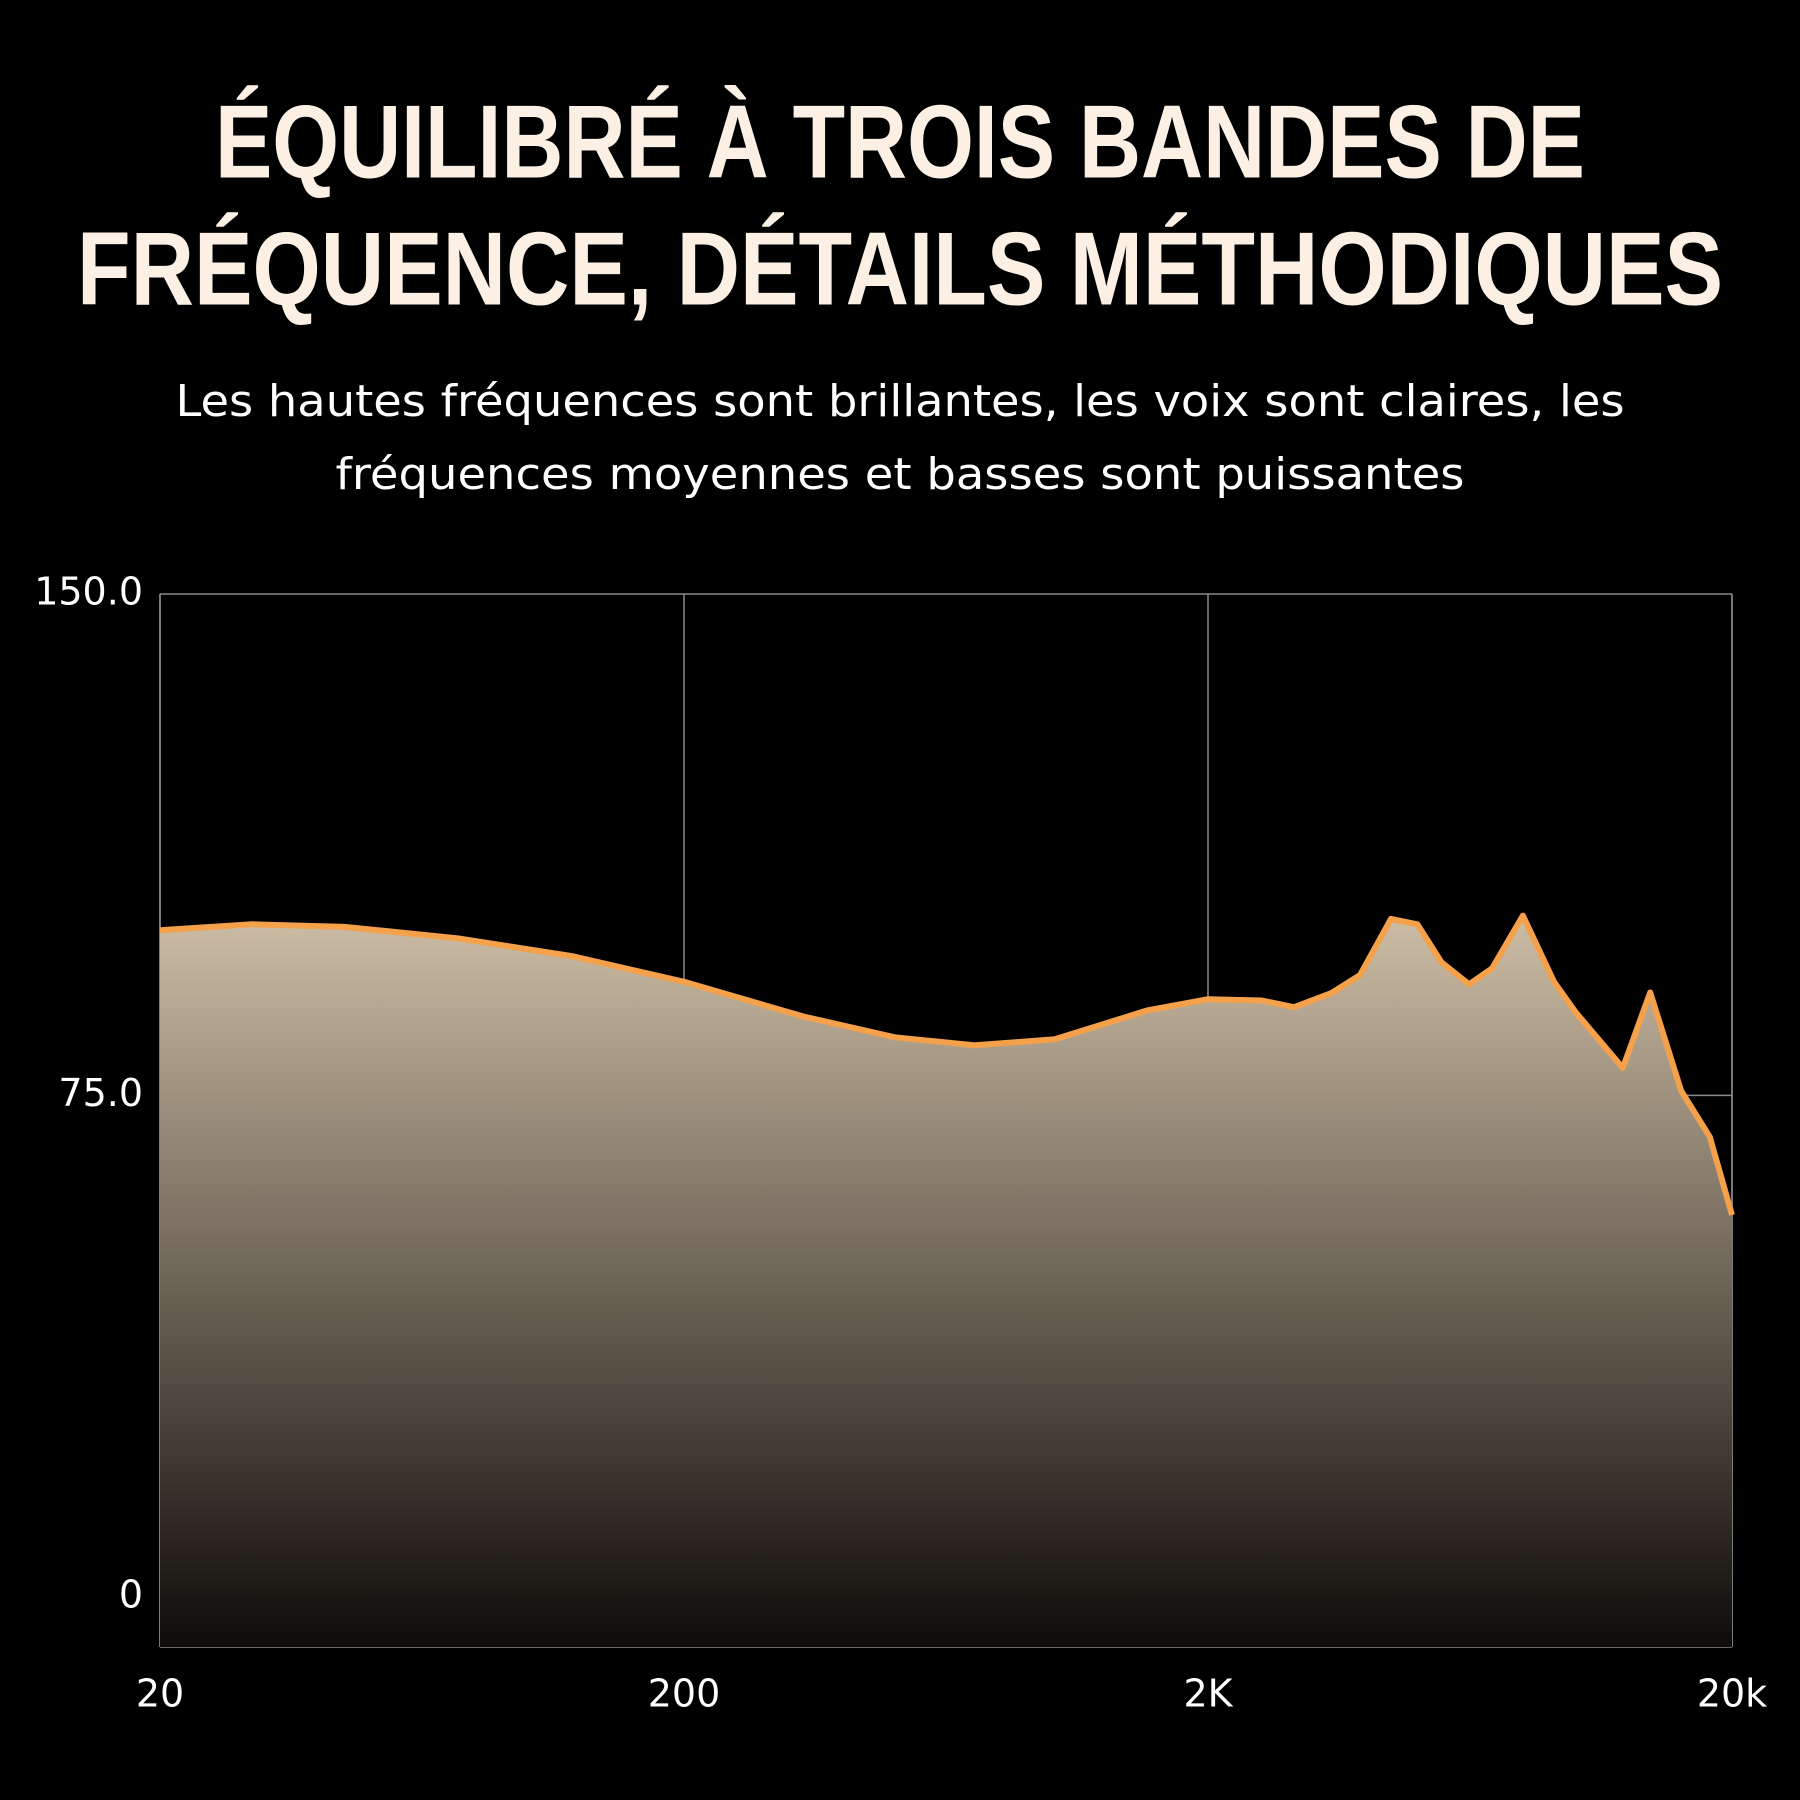  What do you see at coordinates (684, 1694) in the screenshot?
I see `x-tick-label: 200` at bounding box center [684, 1694].